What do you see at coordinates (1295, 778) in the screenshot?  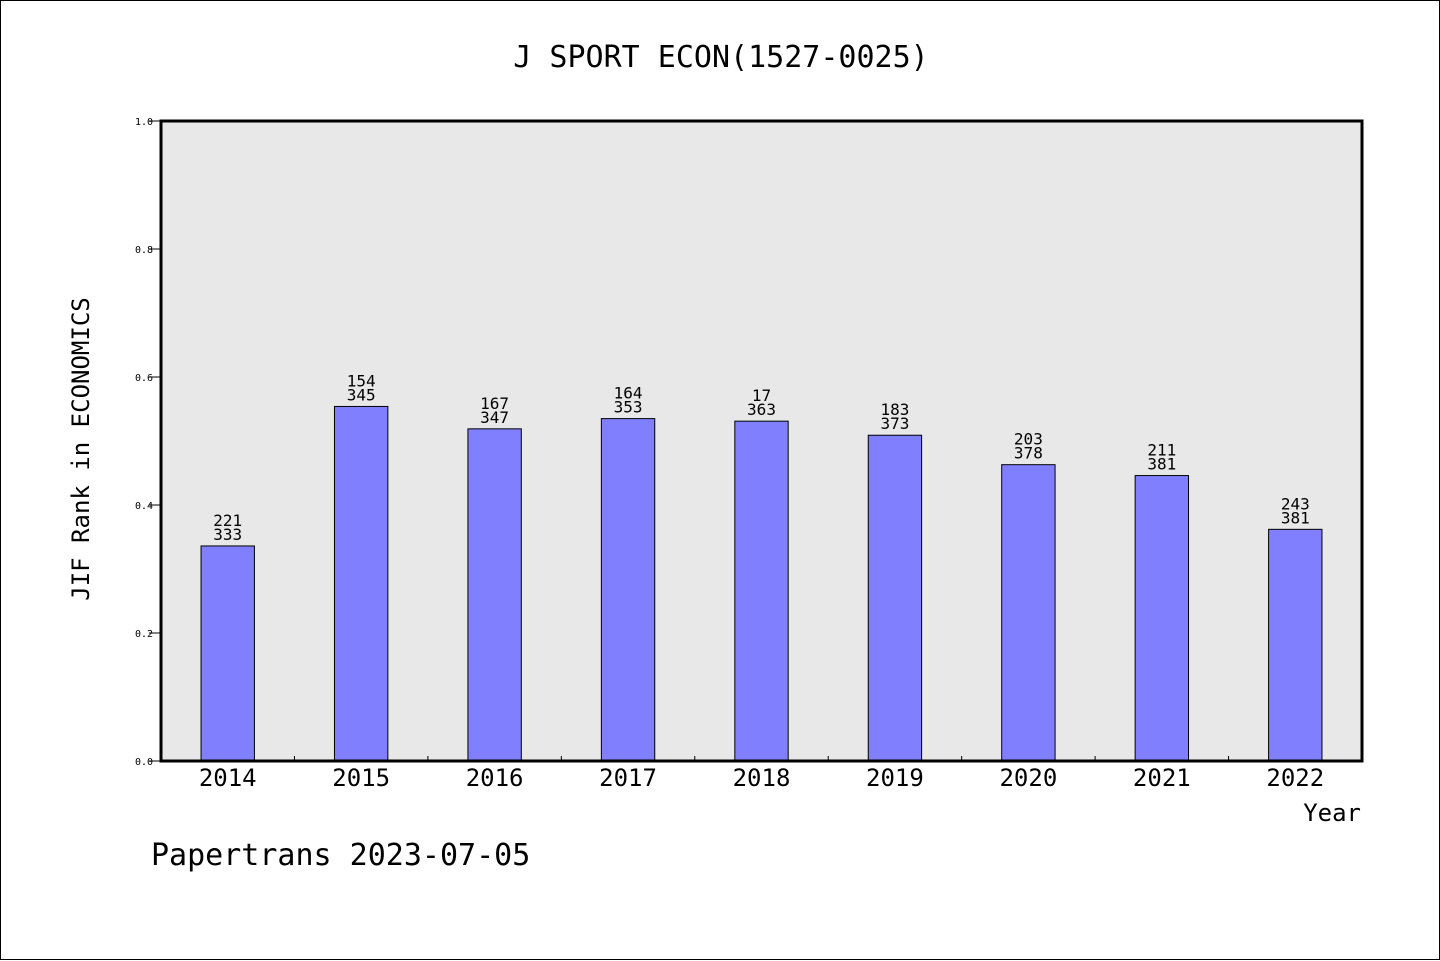 I see `x-tick-label-2022: 2022` at bounding box center [1295, 778].